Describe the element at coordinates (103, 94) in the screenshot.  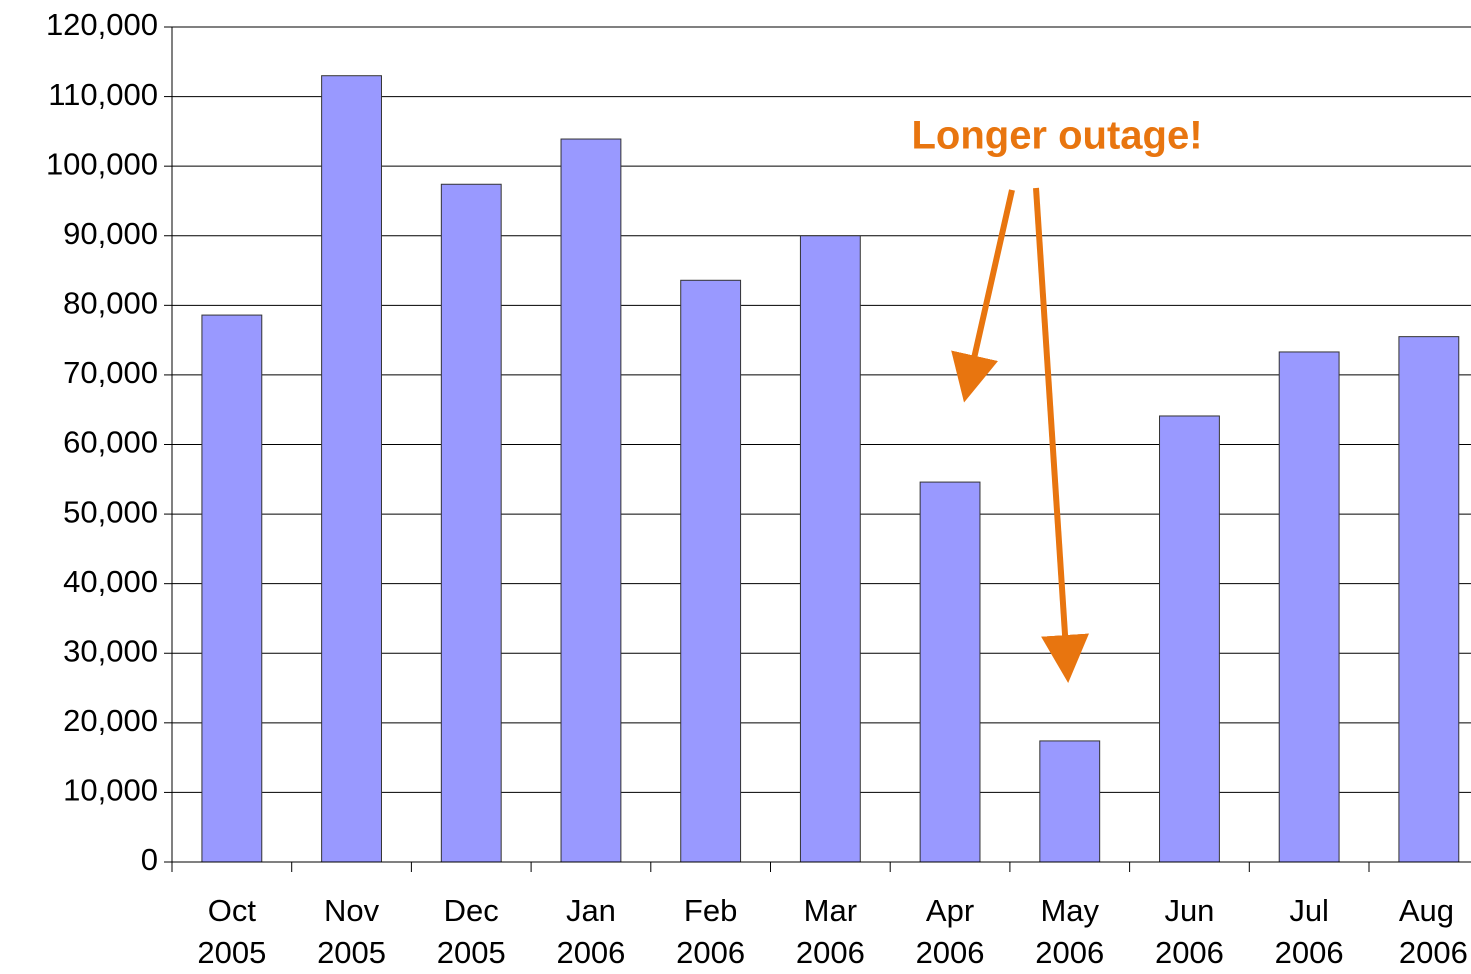
I see `y-tick-label: 110,000` at that location.